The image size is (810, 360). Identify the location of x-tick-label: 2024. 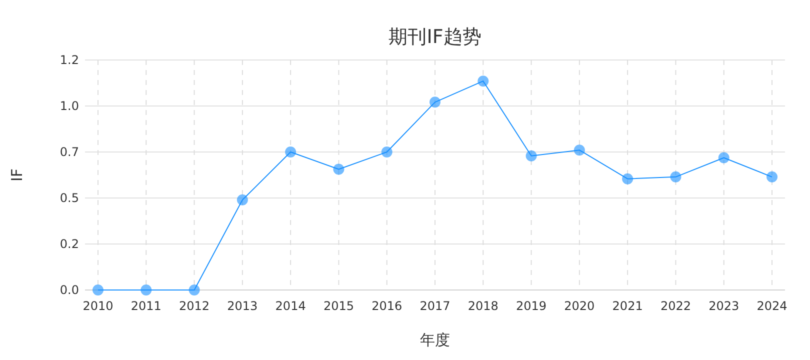
(772, 306).